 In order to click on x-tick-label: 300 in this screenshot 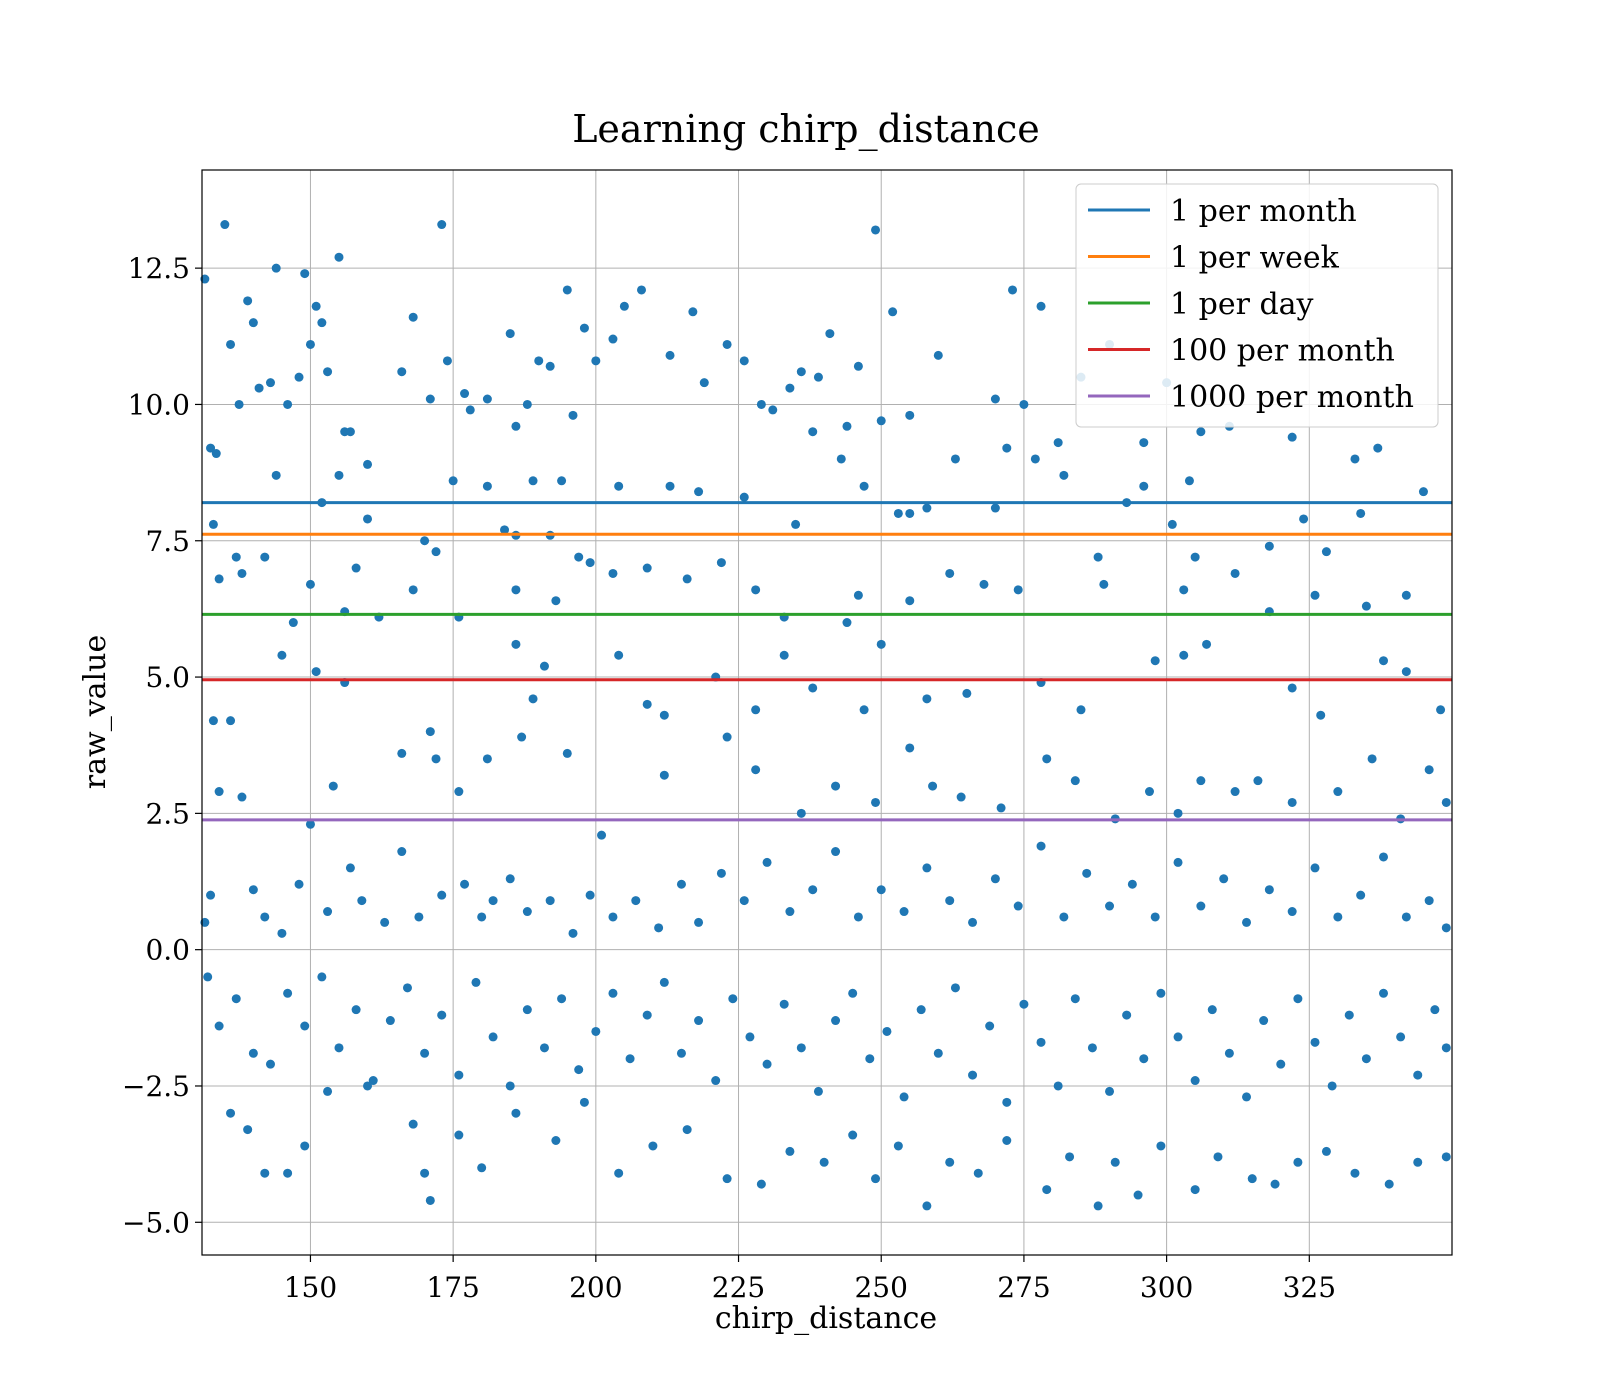, I will do `click(1166, 1287)`.